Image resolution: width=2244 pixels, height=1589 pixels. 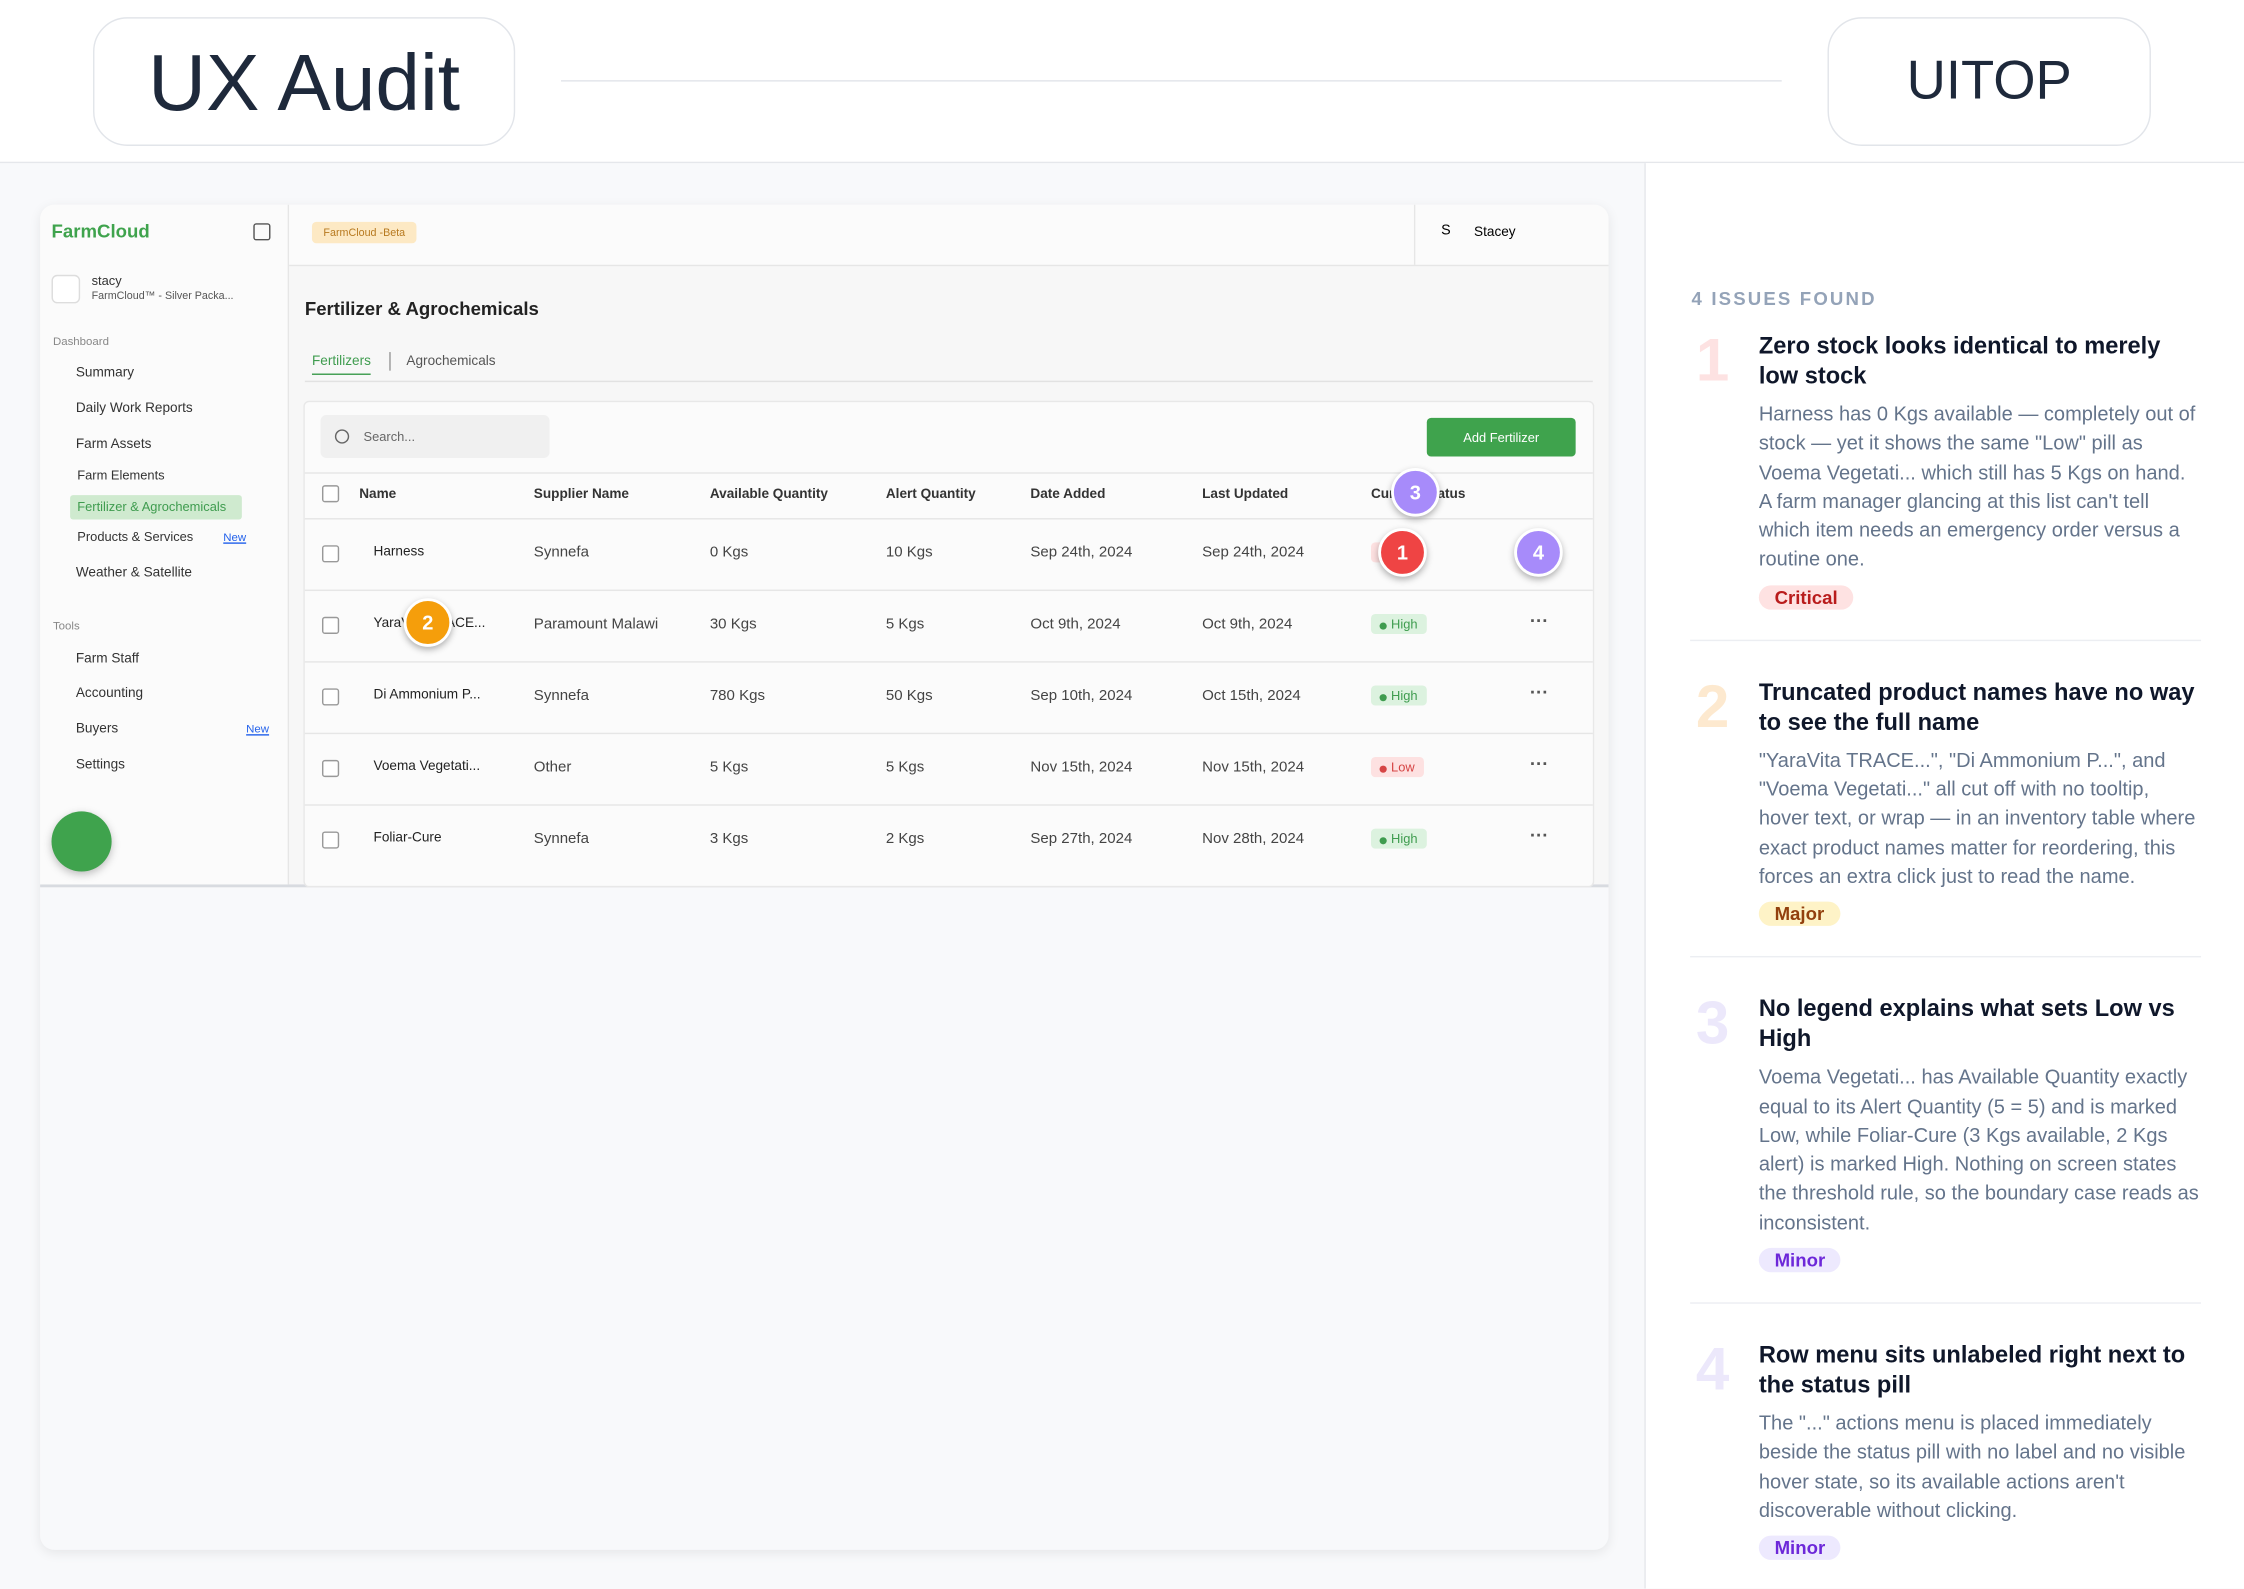 I want to click on title: UX Audit, so click(x=304, y=81).